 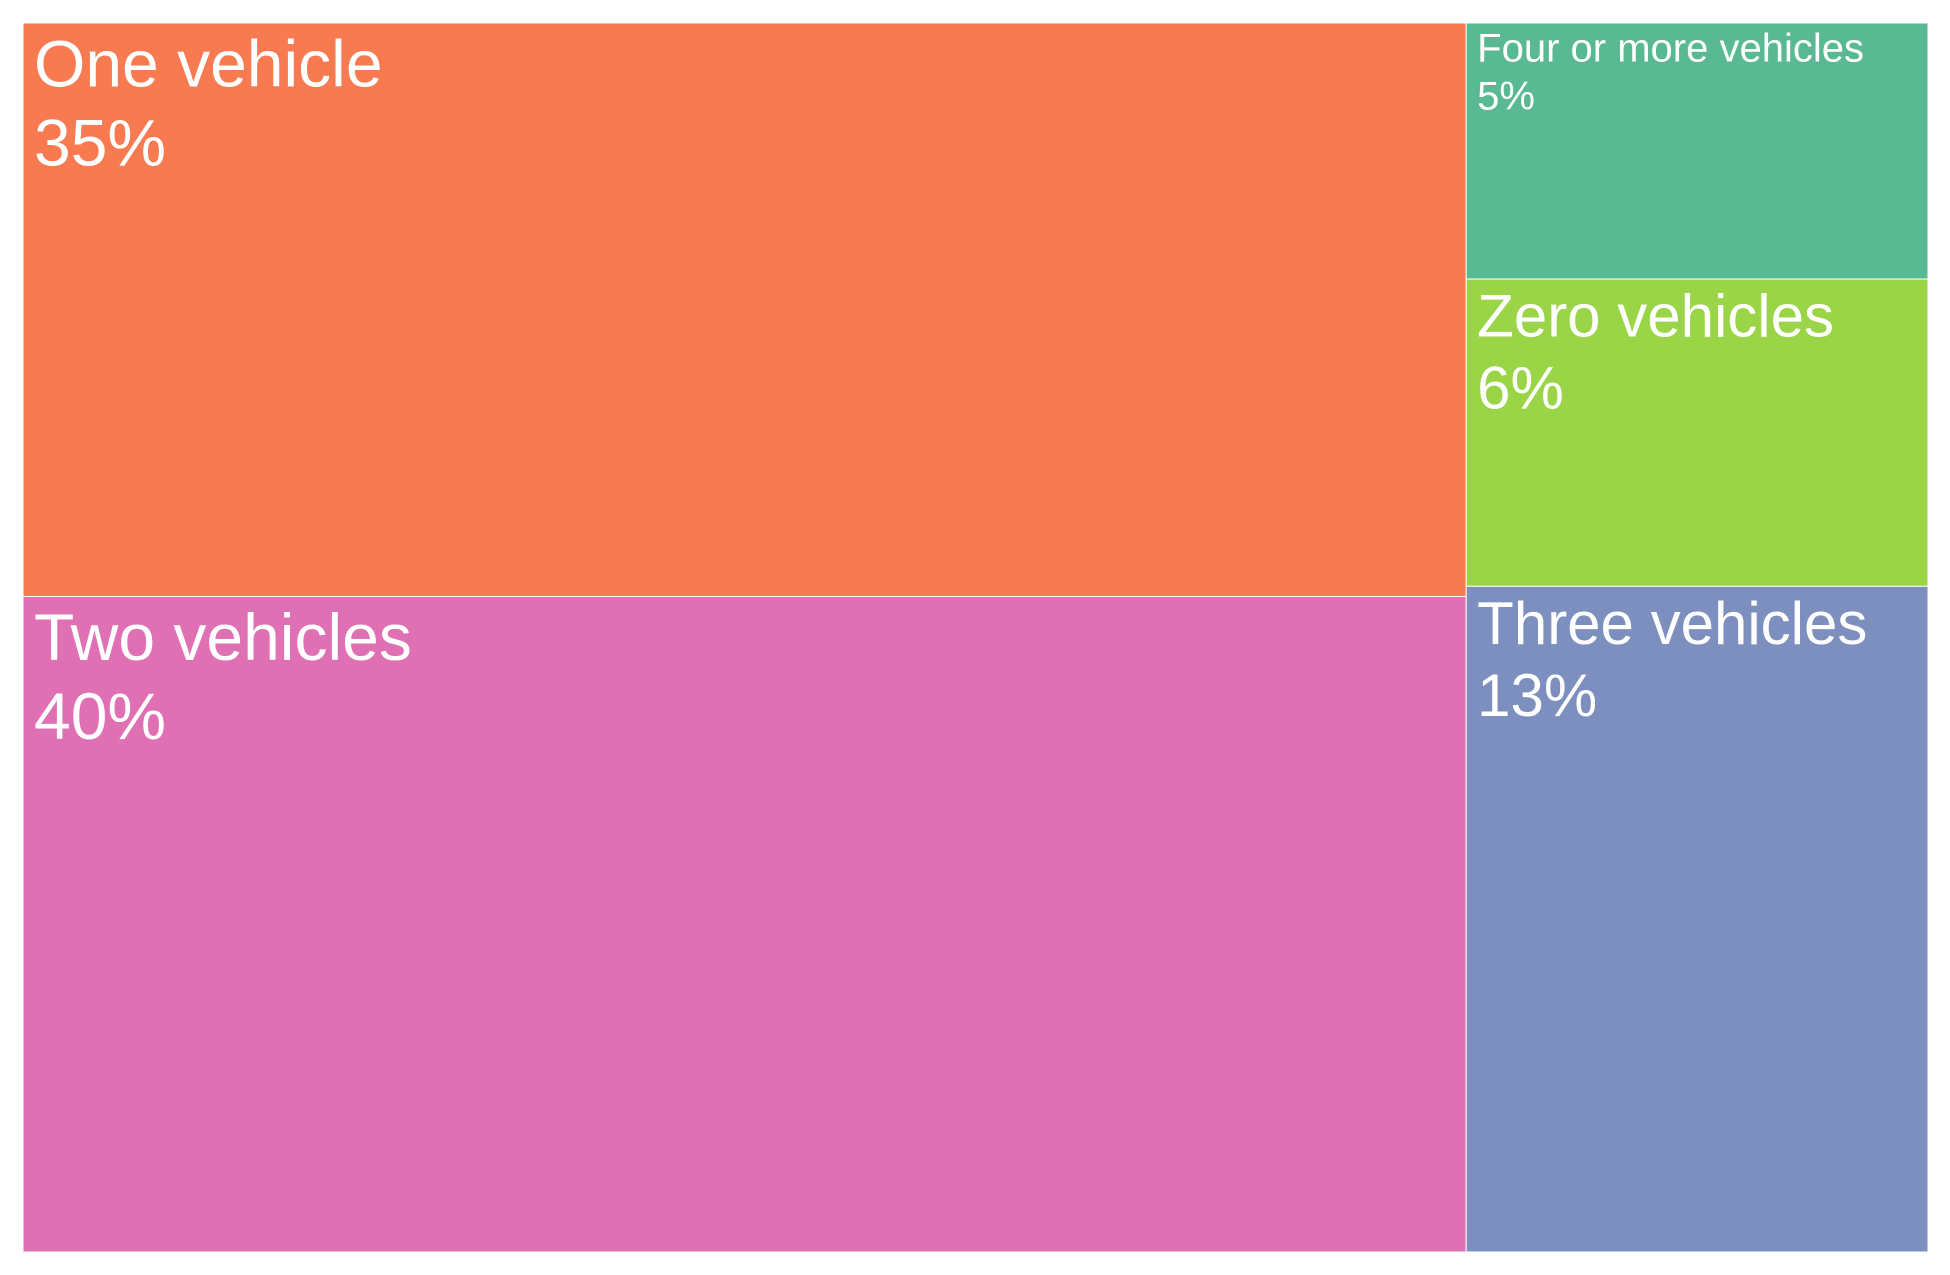 I want to click on tile-label-four-or-more-vehicles: Four or more vehicles, so click(x=1670, y=48).